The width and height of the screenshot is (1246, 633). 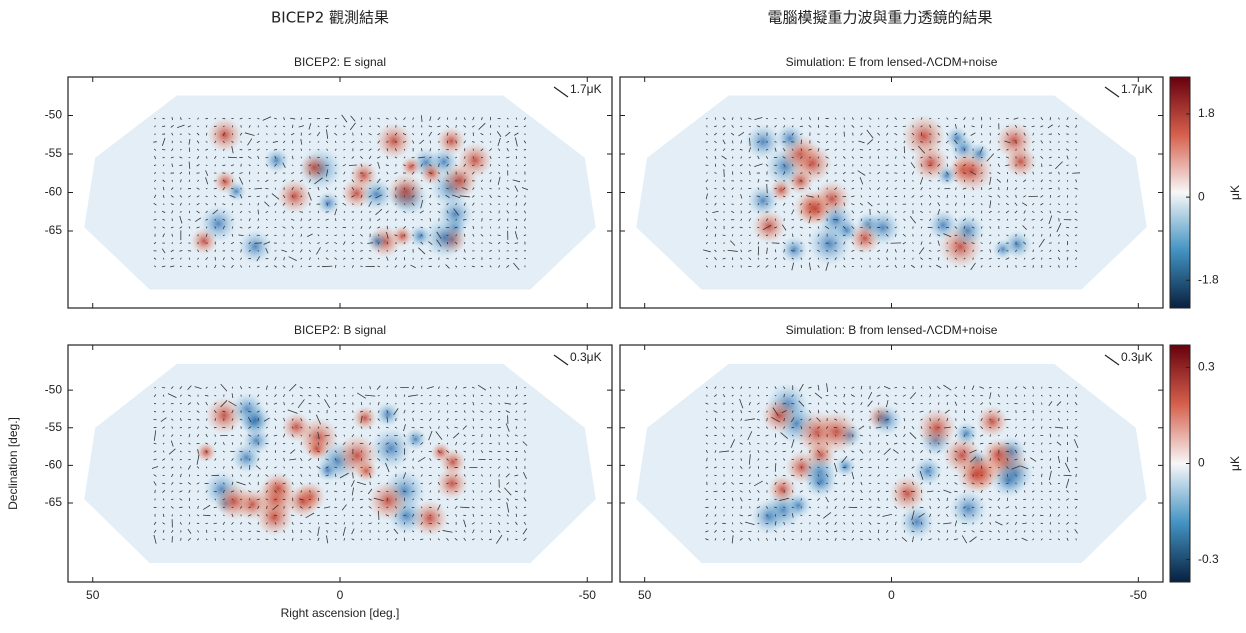 What do you see at coordinates (588, 595) in the screenshot?
I see `x-tick-label: -50` at bounding box center [588, 595].